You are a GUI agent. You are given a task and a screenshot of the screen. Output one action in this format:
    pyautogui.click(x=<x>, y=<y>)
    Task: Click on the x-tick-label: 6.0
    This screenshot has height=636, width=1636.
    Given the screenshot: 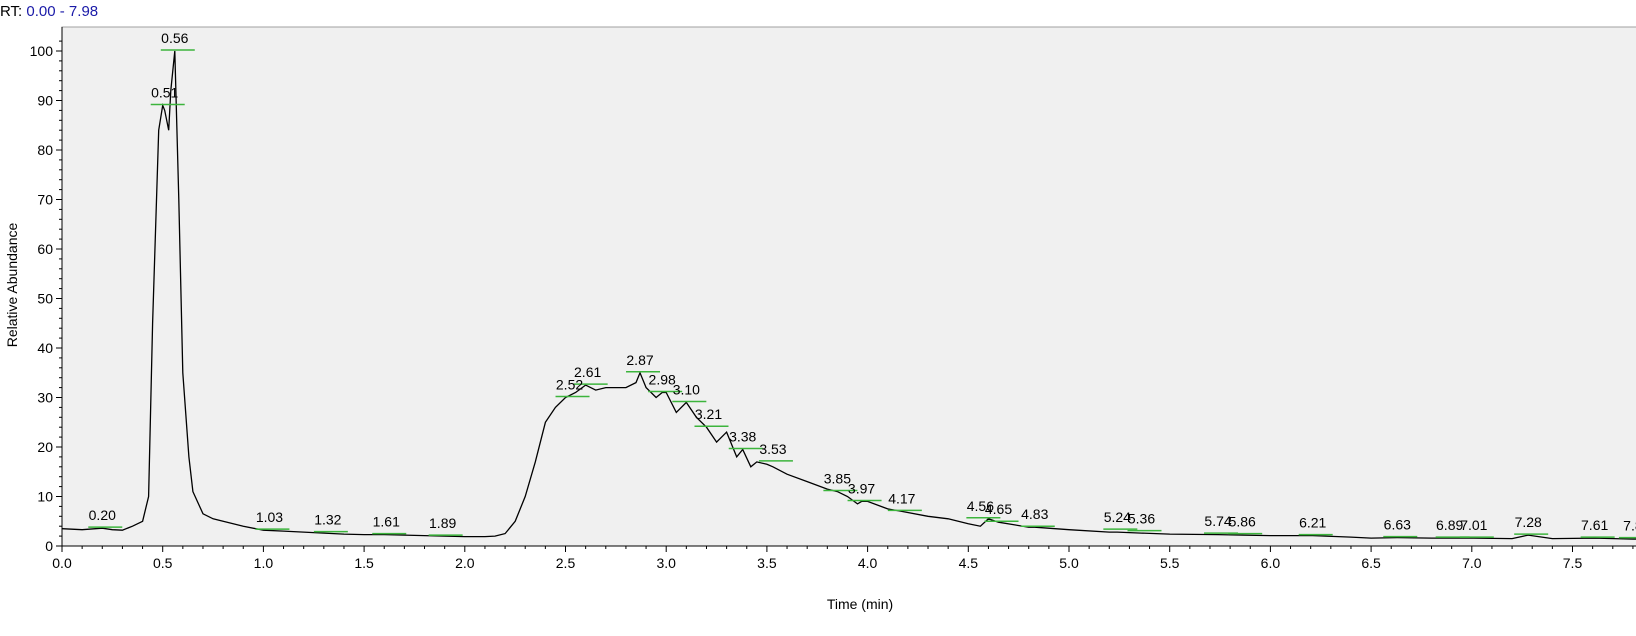 What is the action you would take?
    pyautogui.click(x=1271, y=563)
    